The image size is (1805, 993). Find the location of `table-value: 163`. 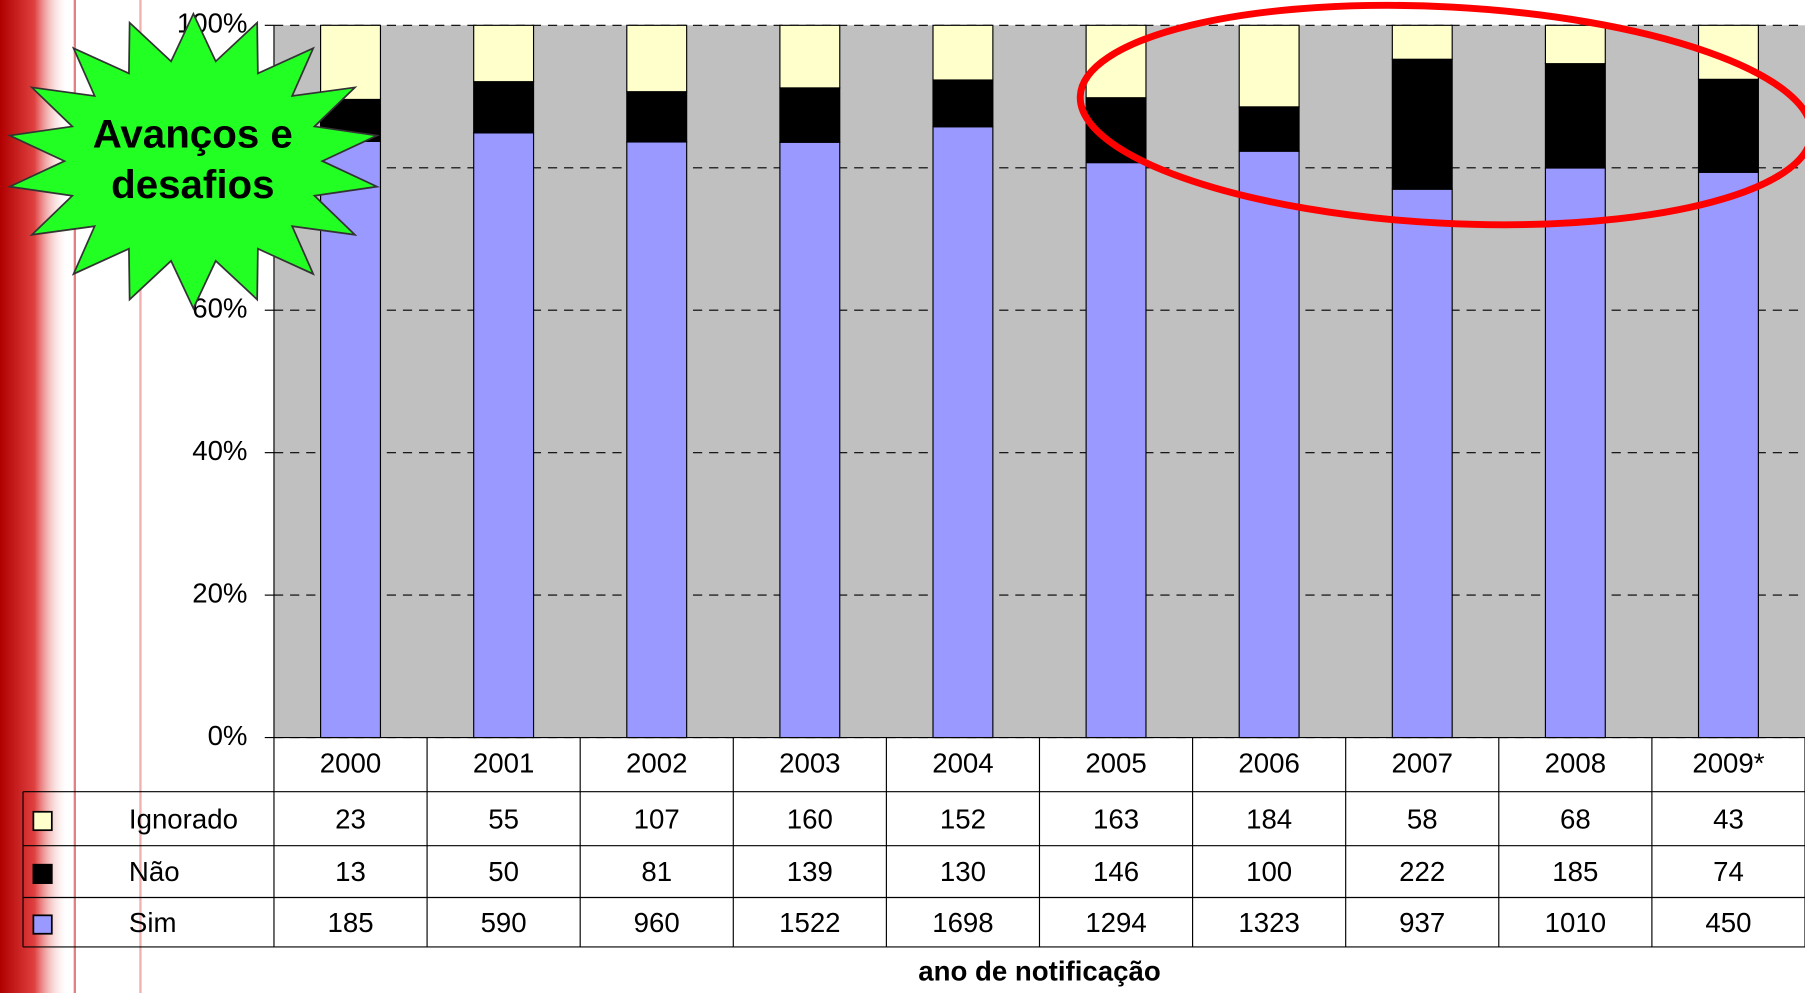

table-value: 163 is located at coordinates (1116, 818).